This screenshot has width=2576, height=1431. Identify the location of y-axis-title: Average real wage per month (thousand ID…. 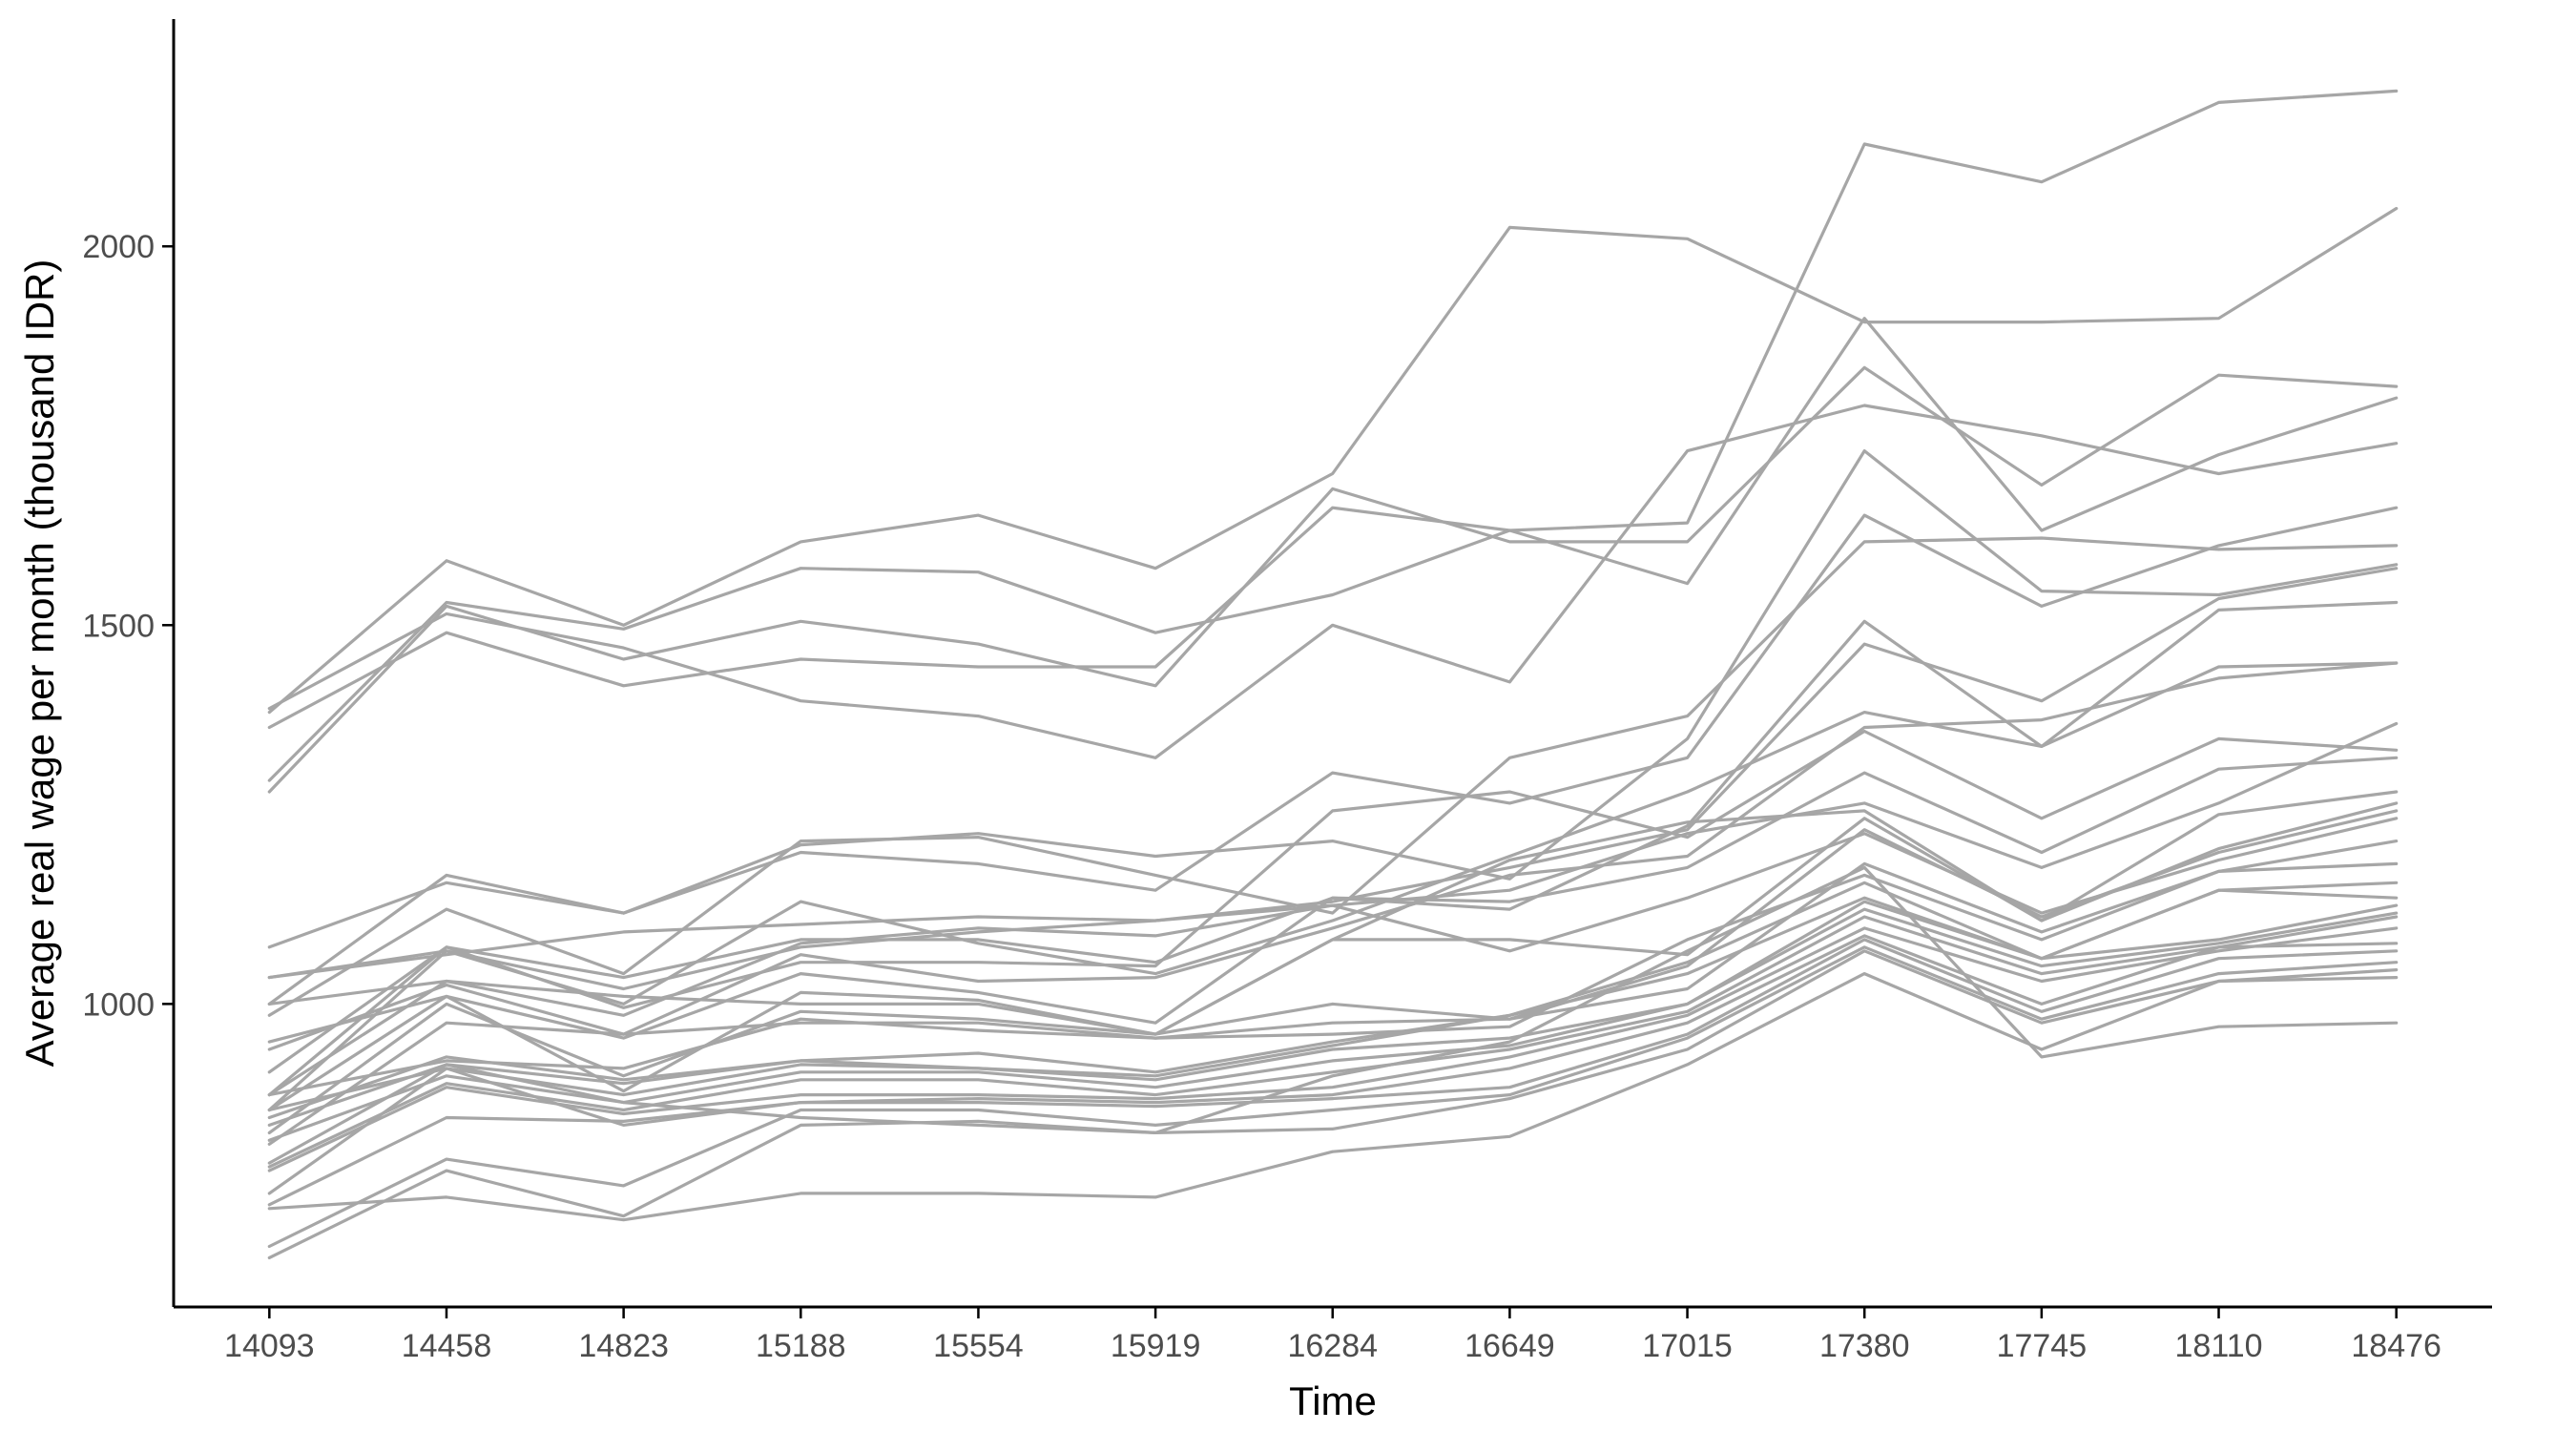
(39, 663).